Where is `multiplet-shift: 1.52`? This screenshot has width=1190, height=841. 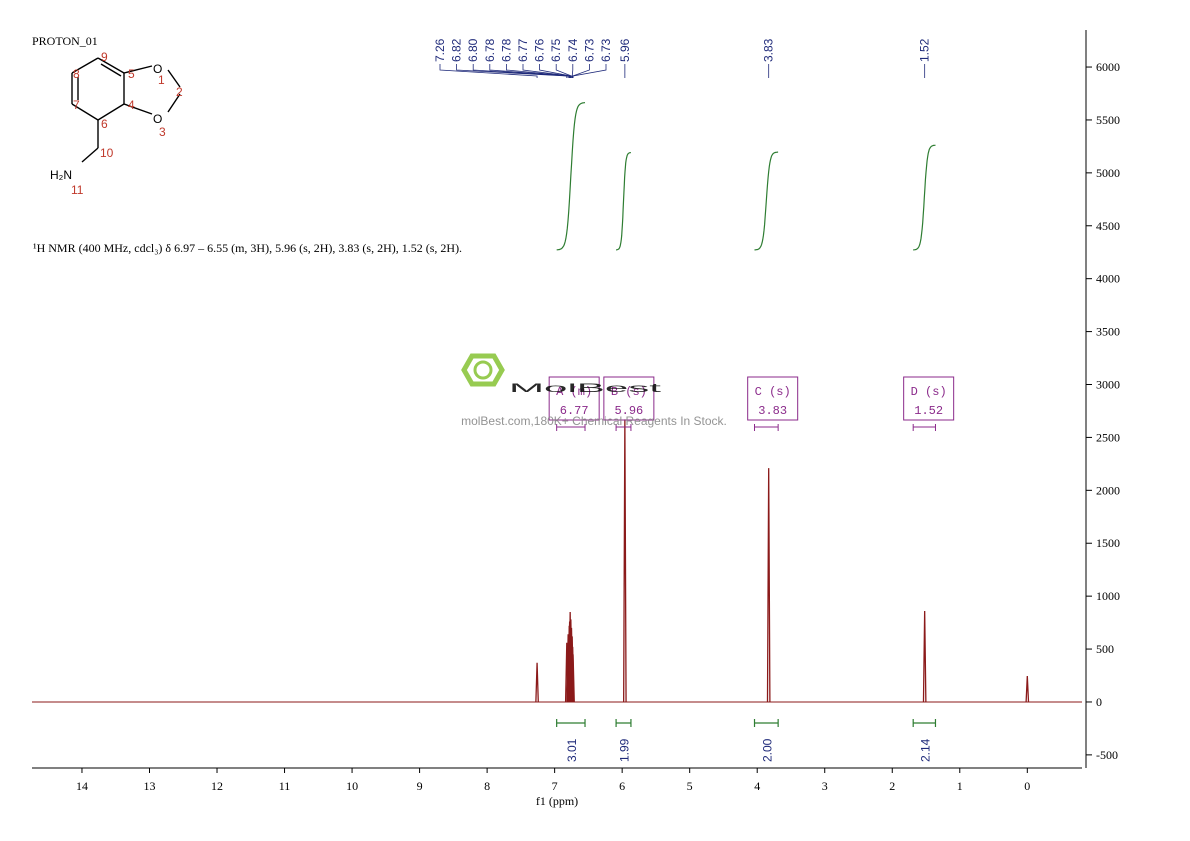
multiplet-shift: 1.52 is located at coordinates (928, 411).